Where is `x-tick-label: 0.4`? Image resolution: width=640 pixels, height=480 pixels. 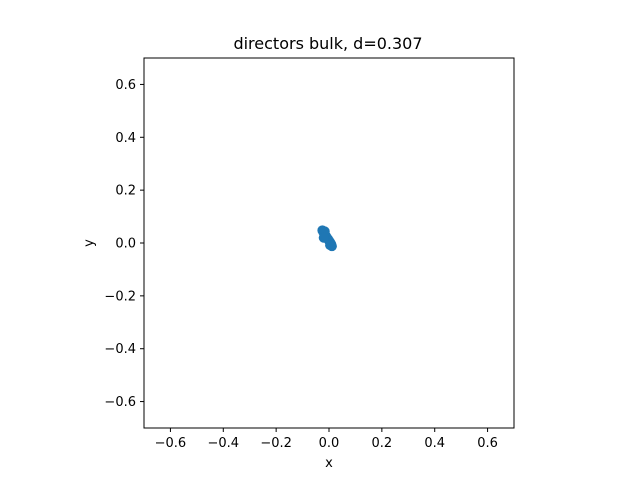 x-tick-label: 0.4 is located at coordinates (434, 443).